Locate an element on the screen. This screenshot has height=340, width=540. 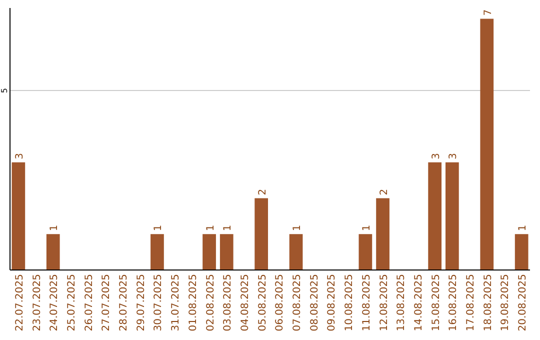
x-tick-label: 10.08.2025 is located at coordinates (350, 303).